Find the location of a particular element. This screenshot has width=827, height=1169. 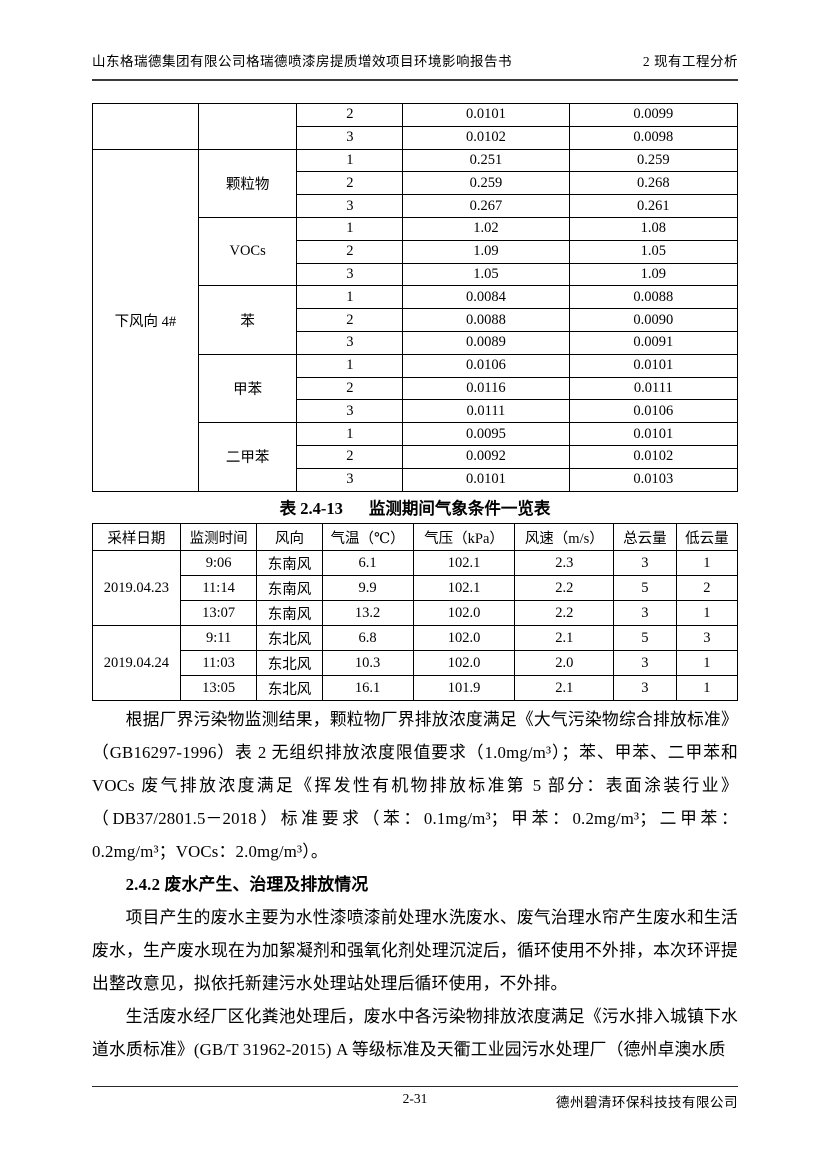

page-number: 2-31 is located at coordinates (415, 1098).